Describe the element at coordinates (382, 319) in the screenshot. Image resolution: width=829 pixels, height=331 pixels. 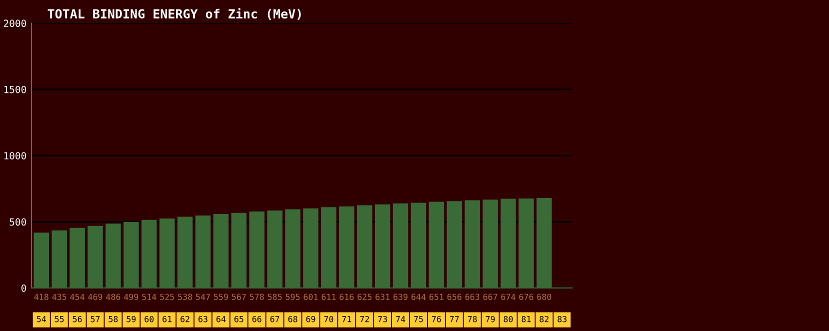
I see `x-tick-label: 73` at that location.